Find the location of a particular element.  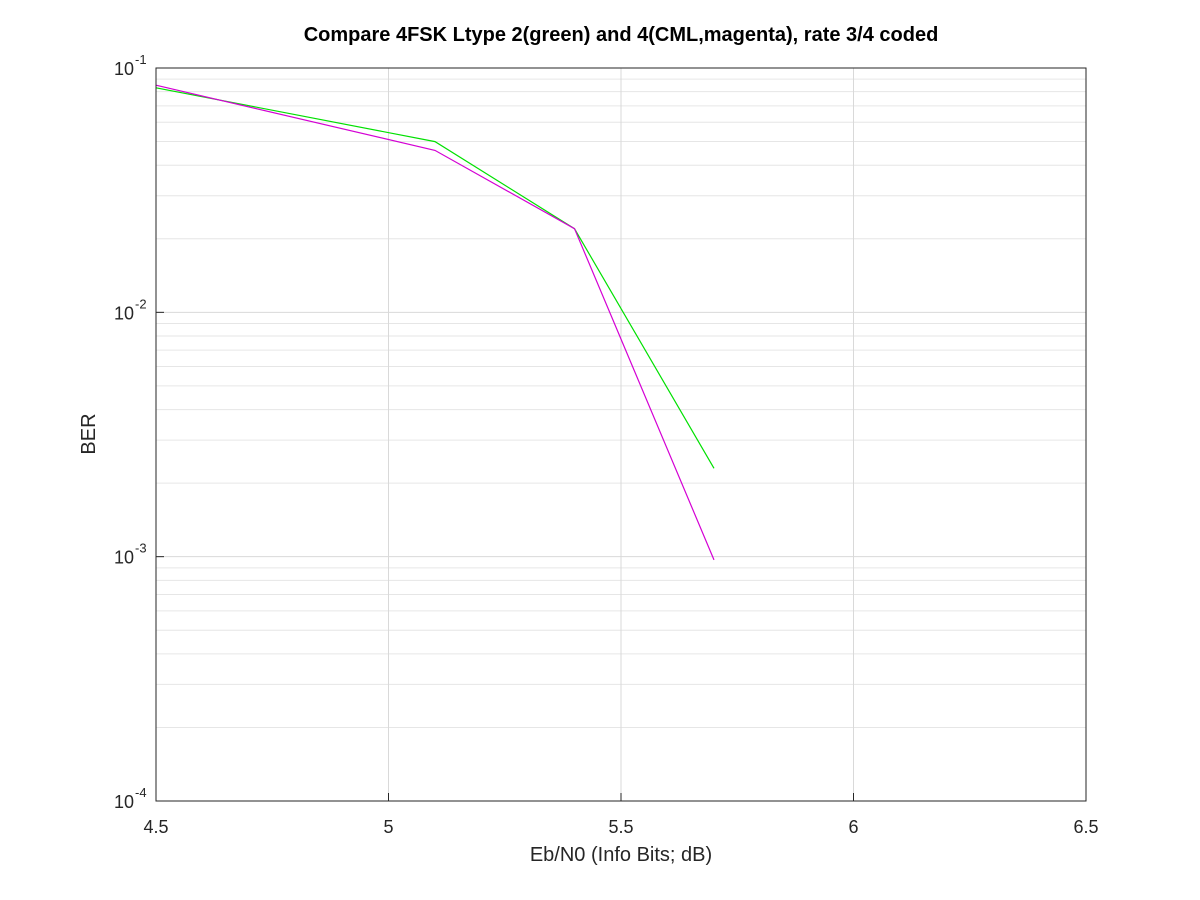

y-tick-exponent: -2 is located at coordinates (141, 303).